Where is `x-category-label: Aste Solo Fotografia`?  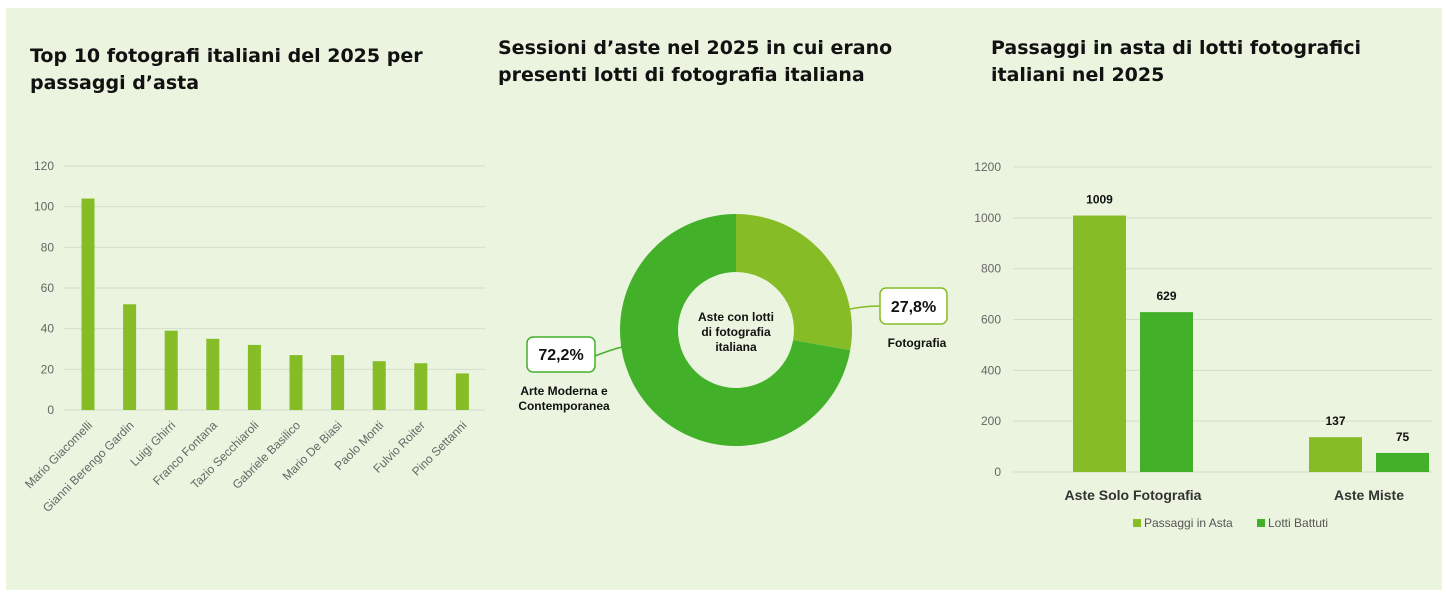 x-category-label: Aste Solo Fotografia is located at coordinates (1133, 495).